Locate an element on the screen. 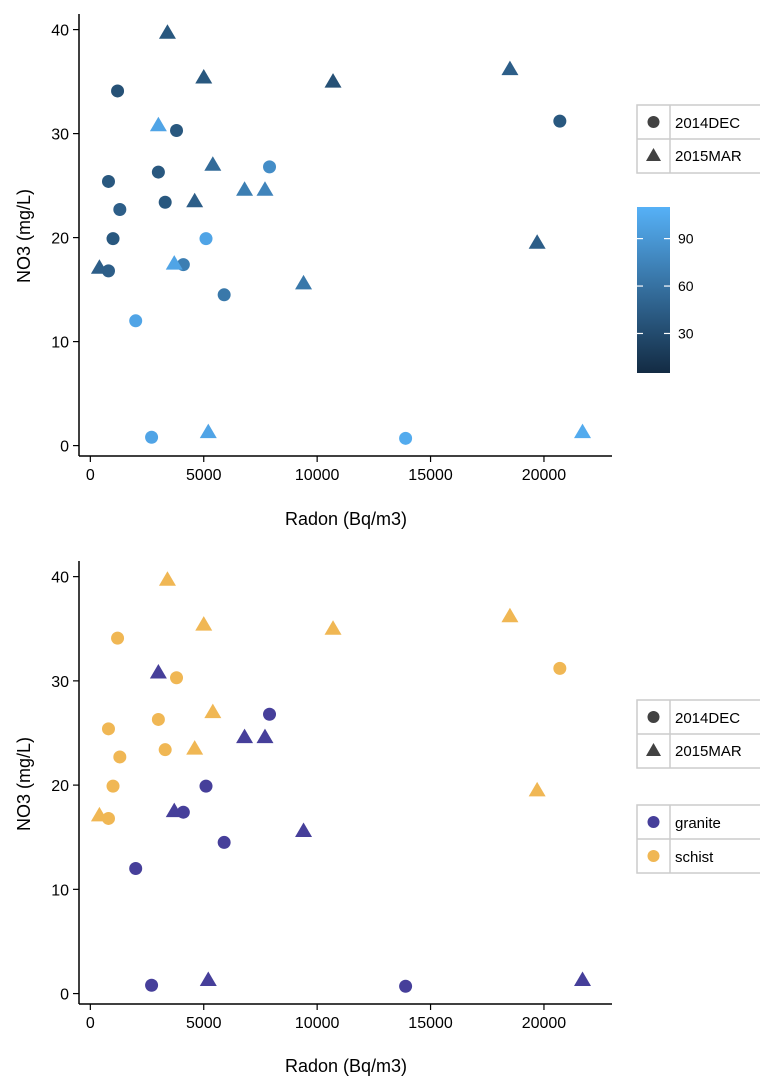 The height and width of the screenshot is (1077, 760). colorbar-ticks: 30 60 90 is located at coordinates (665, 286).